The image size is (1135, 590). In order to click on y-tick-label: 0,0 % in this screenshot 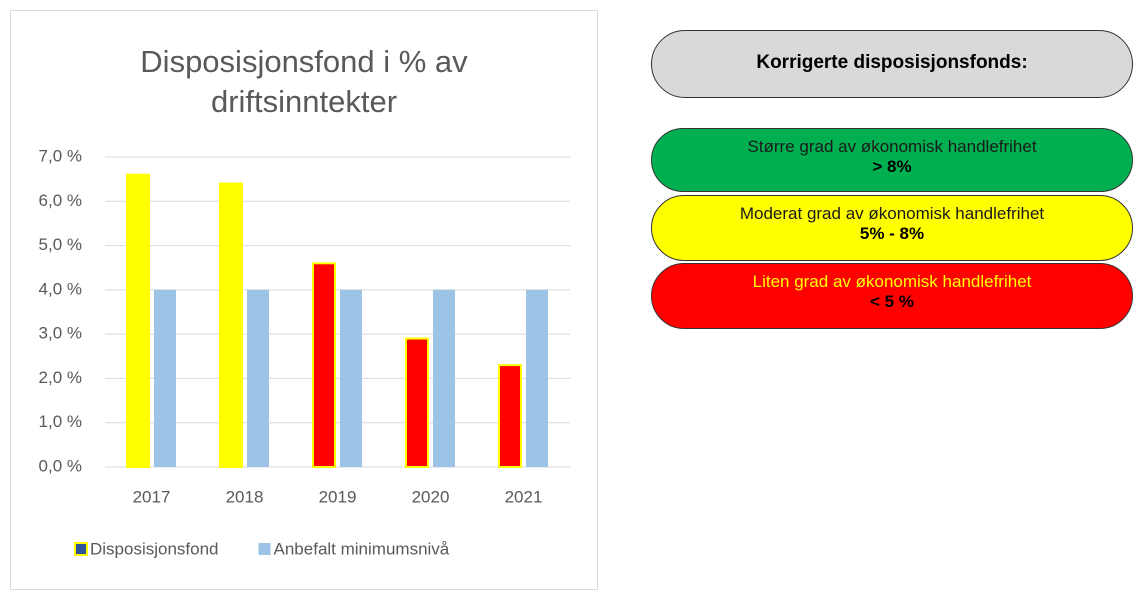, I will do `click(60, 465)`.